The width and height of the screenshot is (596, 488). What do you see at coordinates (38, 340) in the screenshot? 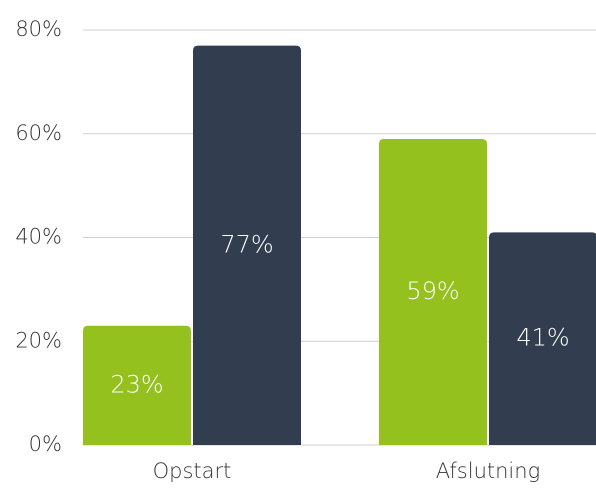
I see `y-tick-label: 20%` at bounding box center [38, 340].